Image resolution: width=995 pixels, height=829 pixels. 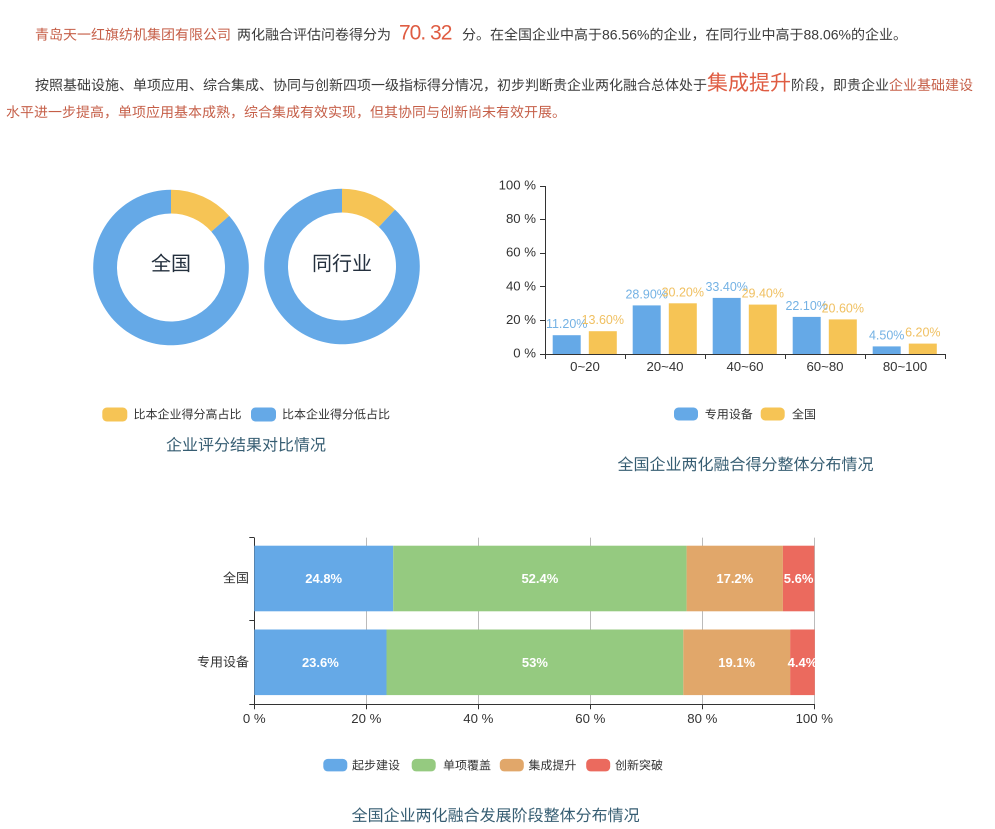 I want to click on svg-text: 0~20, so click(x=585, y=366).